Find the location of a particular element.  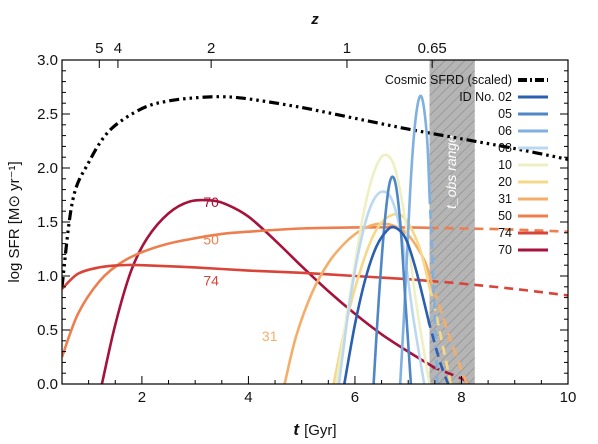

x-tick-label: 4 is located at coordinates (248, 397).